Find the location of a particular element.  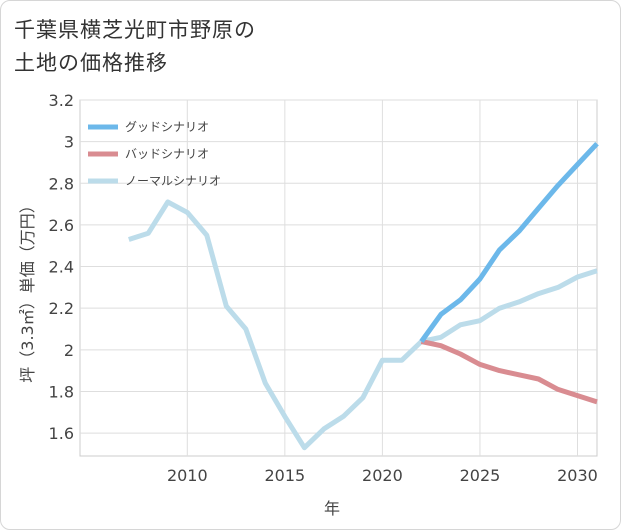

chart-title: 千葉県横芝光町市野原の 土地の価格推移 is located at coordinates (135, 47).